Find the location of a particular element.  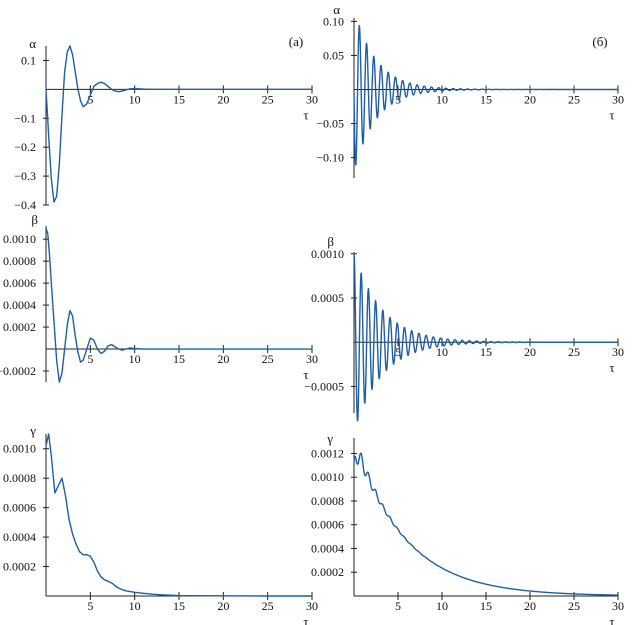

y-tick-label: −0.4 is located at coordinates (25, 205).